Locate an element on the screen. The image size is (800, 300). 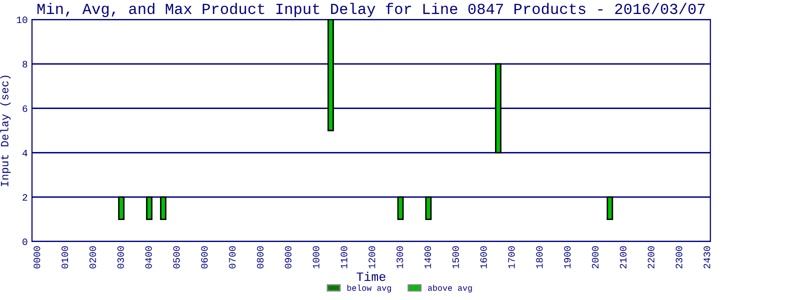
x-tick-label: 0400 is located at coordinates (148, 257).